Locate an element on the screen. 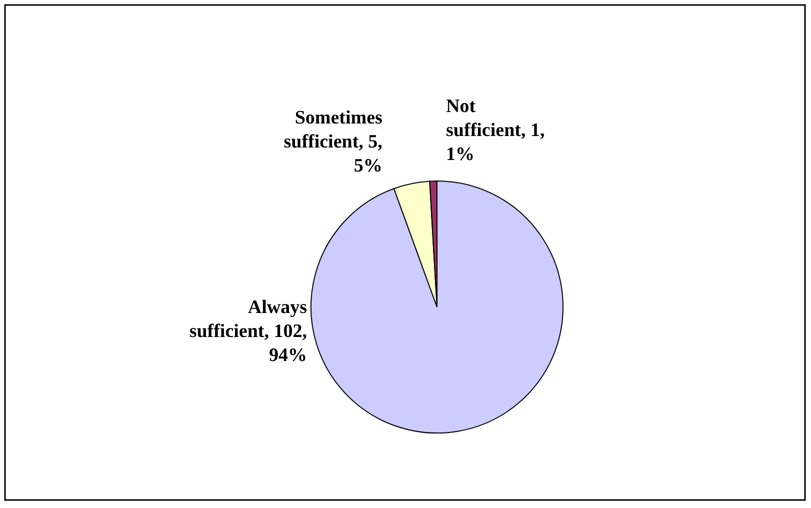 The width and height of the screenshot is (811, 508). slice-label: Sometimes sufficient, 5, 5% is located at coordinates (333, 142).